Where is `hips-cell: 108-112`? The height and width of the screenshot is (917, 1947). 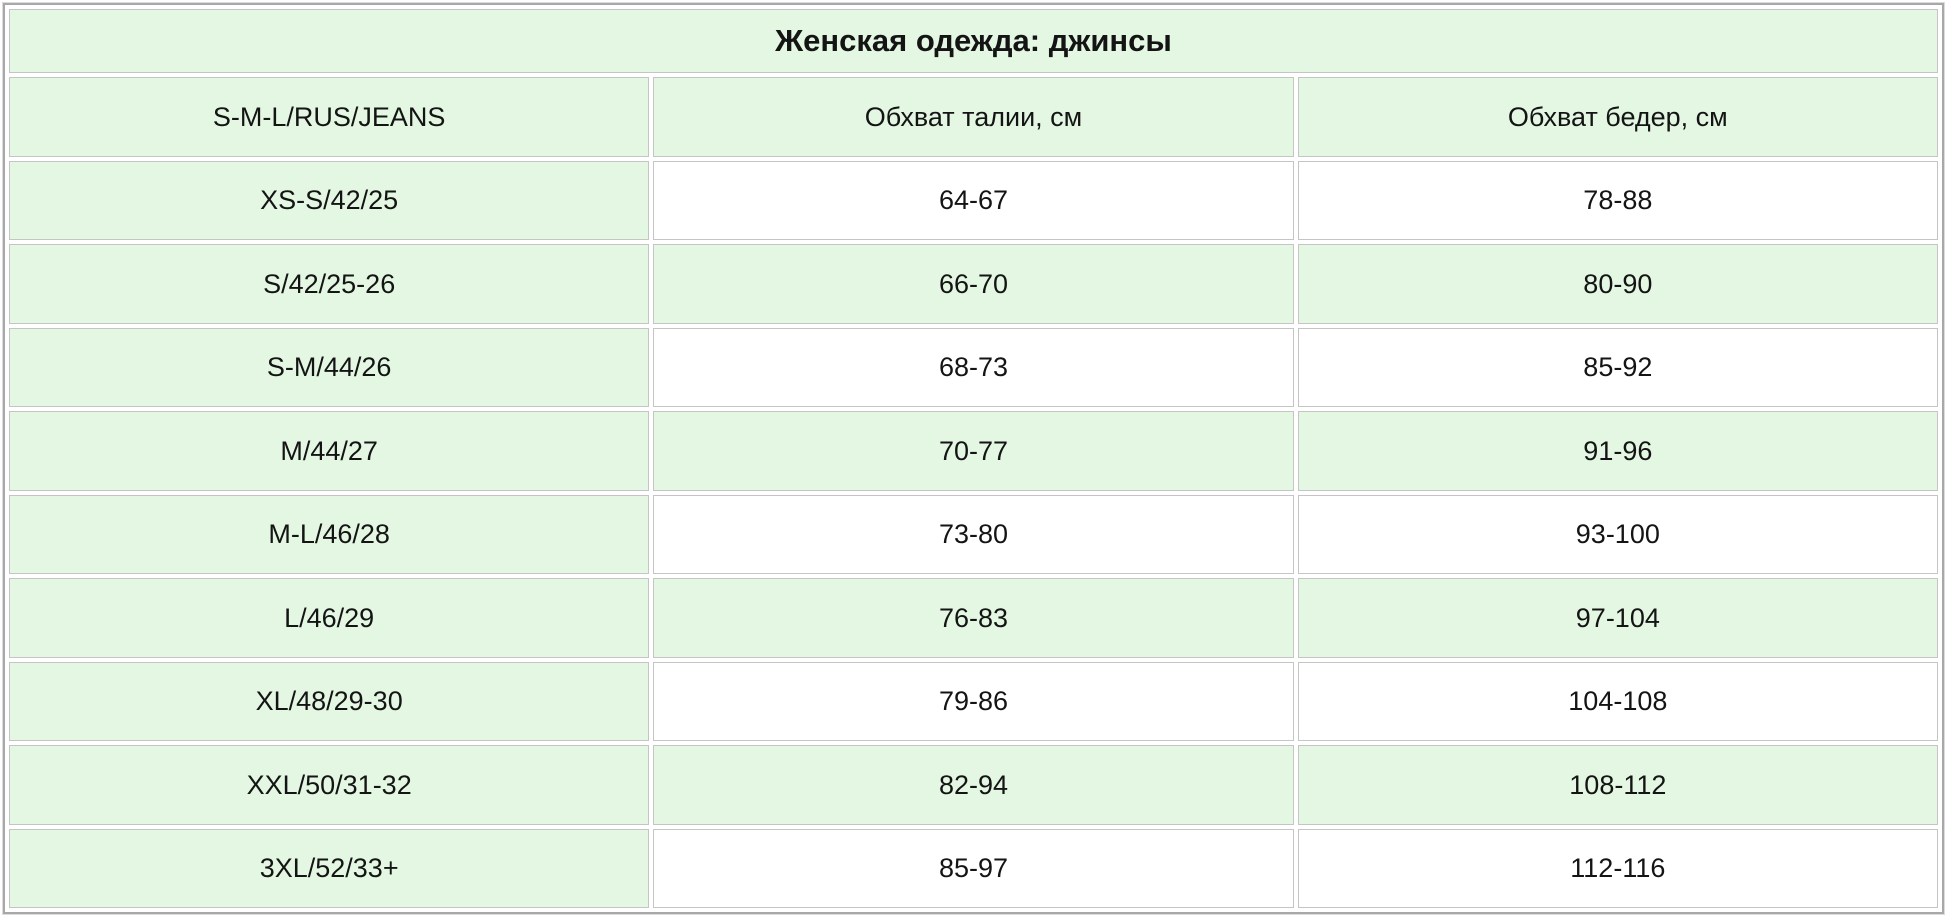 hips-cell: 108-112 is located at coordinates (1617, 785).